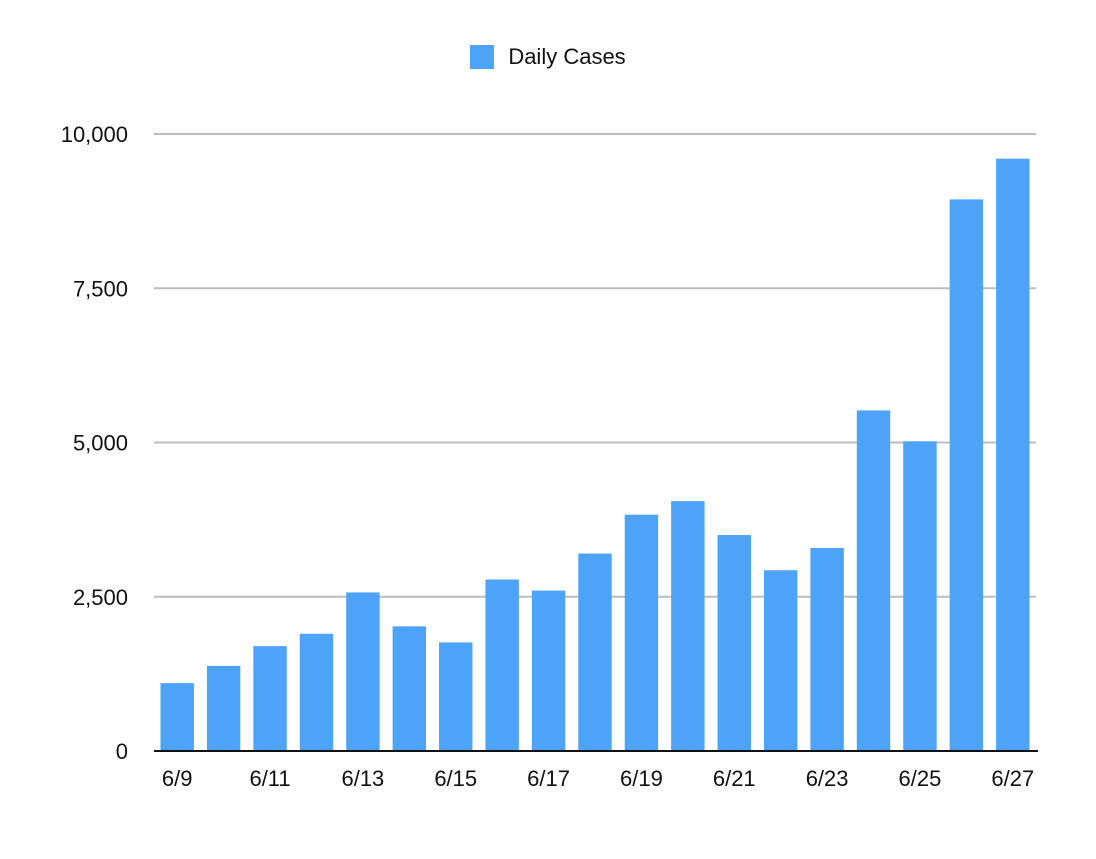  What do you see at coordinates (482, 57) in the screenshot?
I see `legend-swatch-daily-cases` at bounding box center [482, 57].